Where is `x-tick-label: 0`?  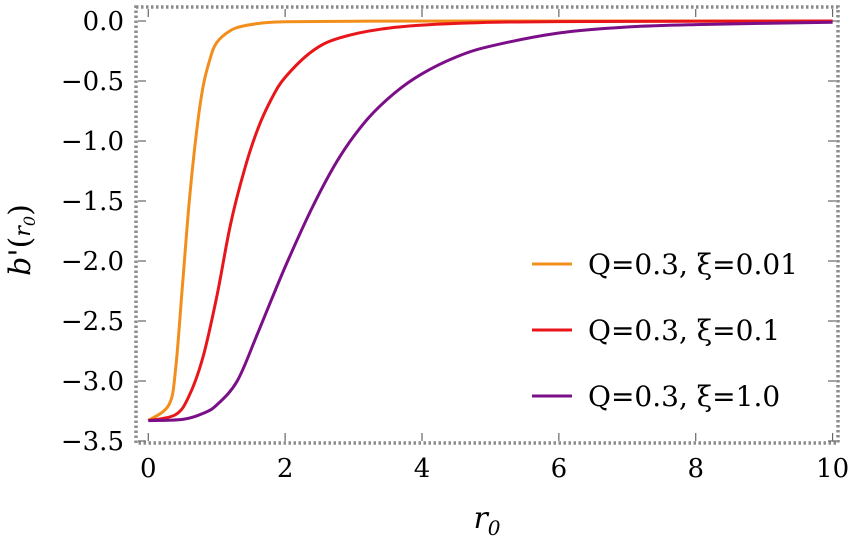 x-tick-label: 0 is located at coordinates (148, 469).